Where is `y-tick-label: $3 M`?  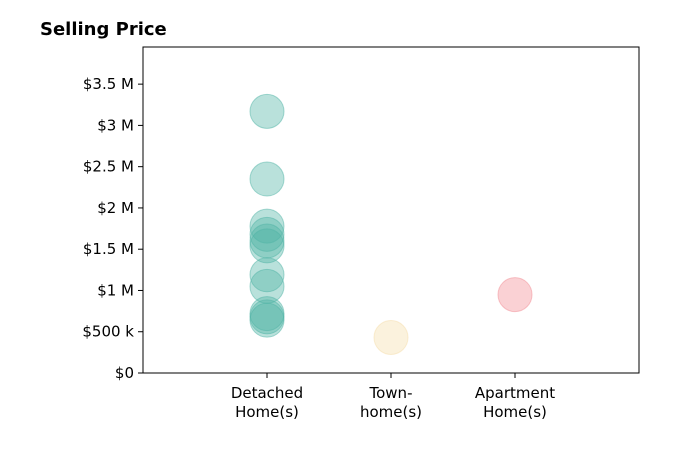
y-tick-label: $3 M is located at coordinates (115, 125).